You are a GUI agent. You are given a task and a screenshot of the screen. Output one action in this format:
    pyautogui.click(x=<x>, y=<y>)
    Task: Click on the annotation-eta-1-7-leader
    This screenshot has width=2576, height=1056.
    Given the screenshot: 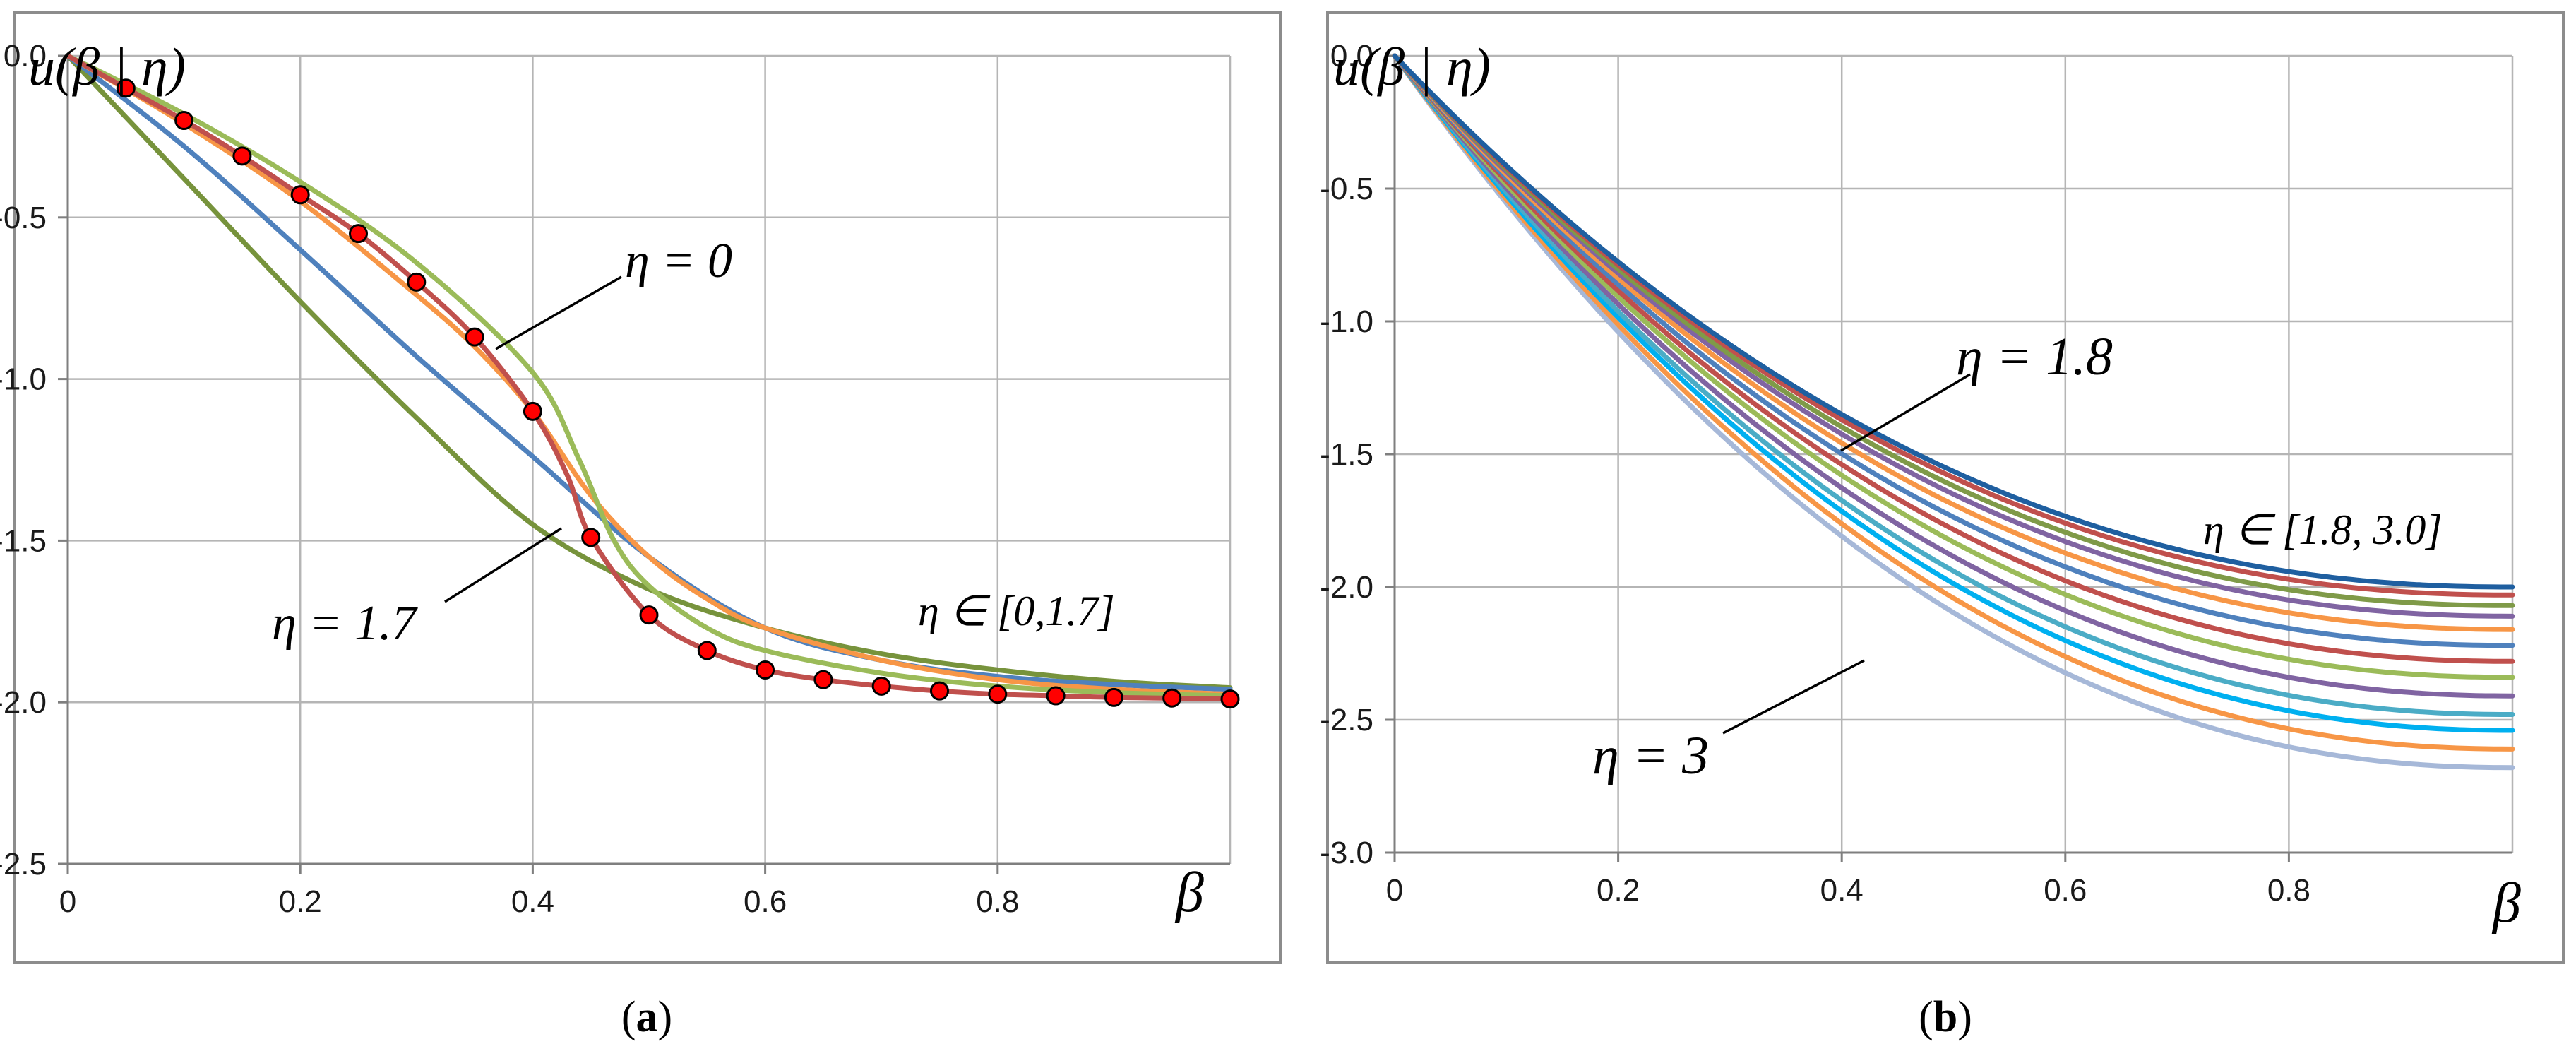 What is the action you would take?
    pyautogui.click(x=503, y=565)
    